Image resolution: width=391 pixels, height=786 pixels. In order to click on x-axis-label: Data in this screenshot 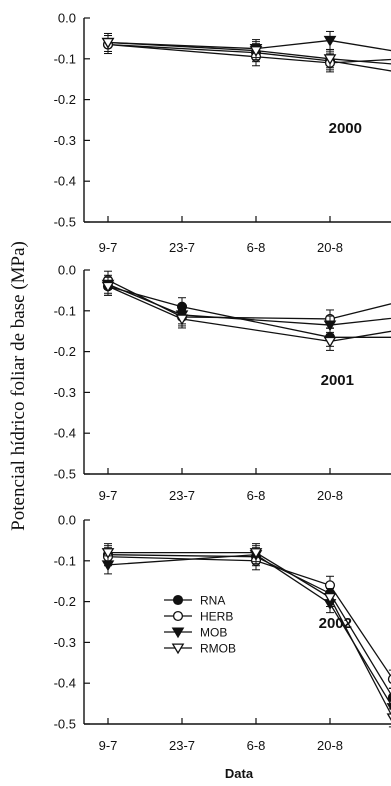, I will do `click(239, 773)`.